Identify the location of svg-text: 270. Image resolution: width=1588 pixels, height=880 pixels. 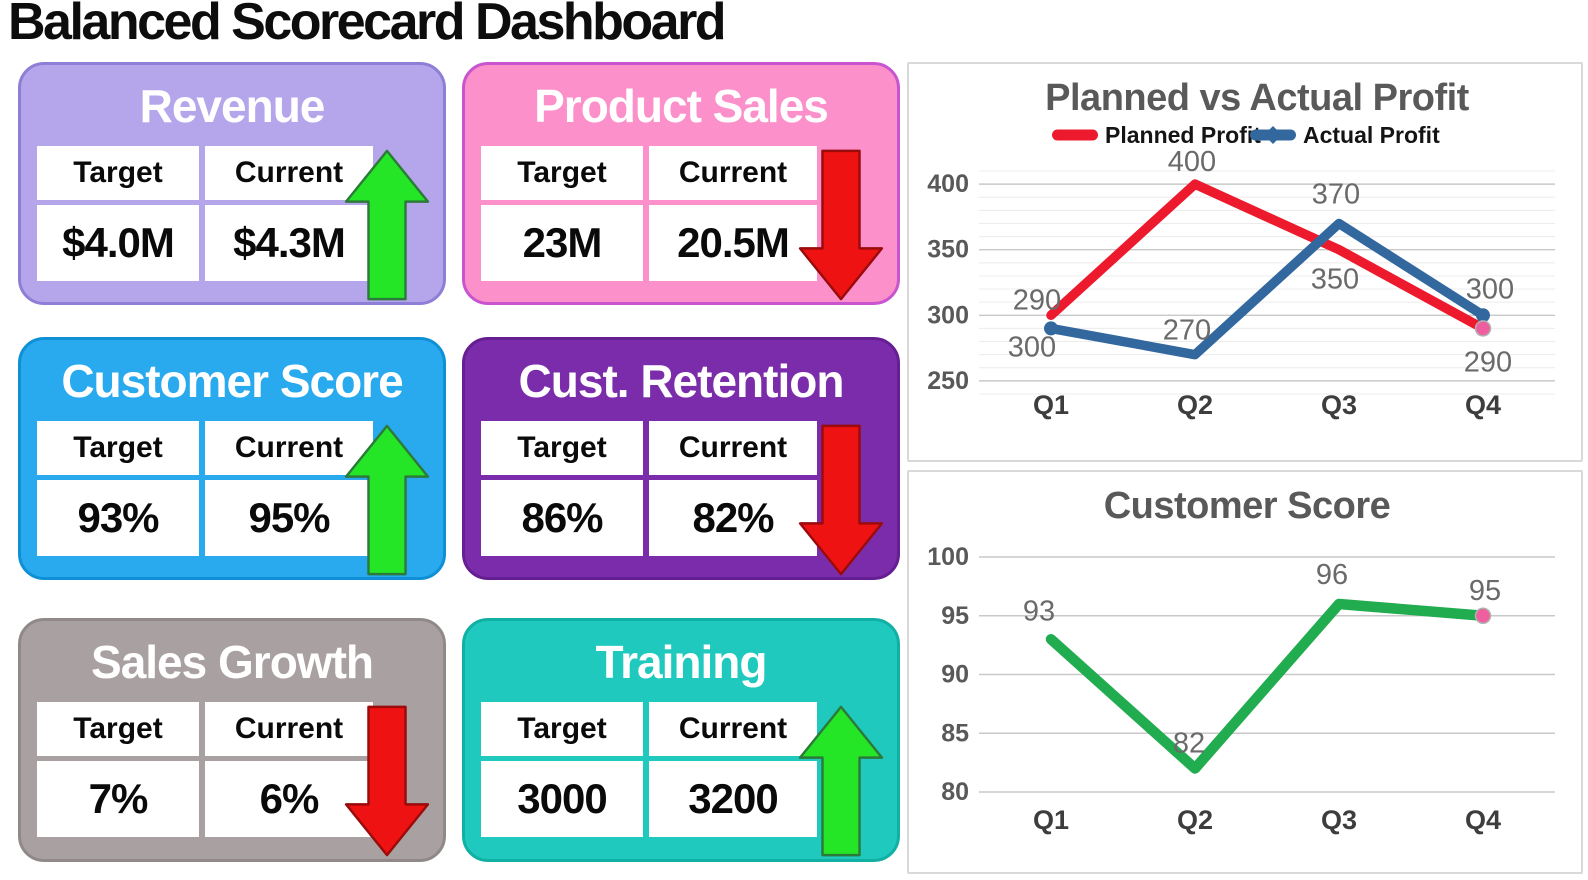
(1187, 331).